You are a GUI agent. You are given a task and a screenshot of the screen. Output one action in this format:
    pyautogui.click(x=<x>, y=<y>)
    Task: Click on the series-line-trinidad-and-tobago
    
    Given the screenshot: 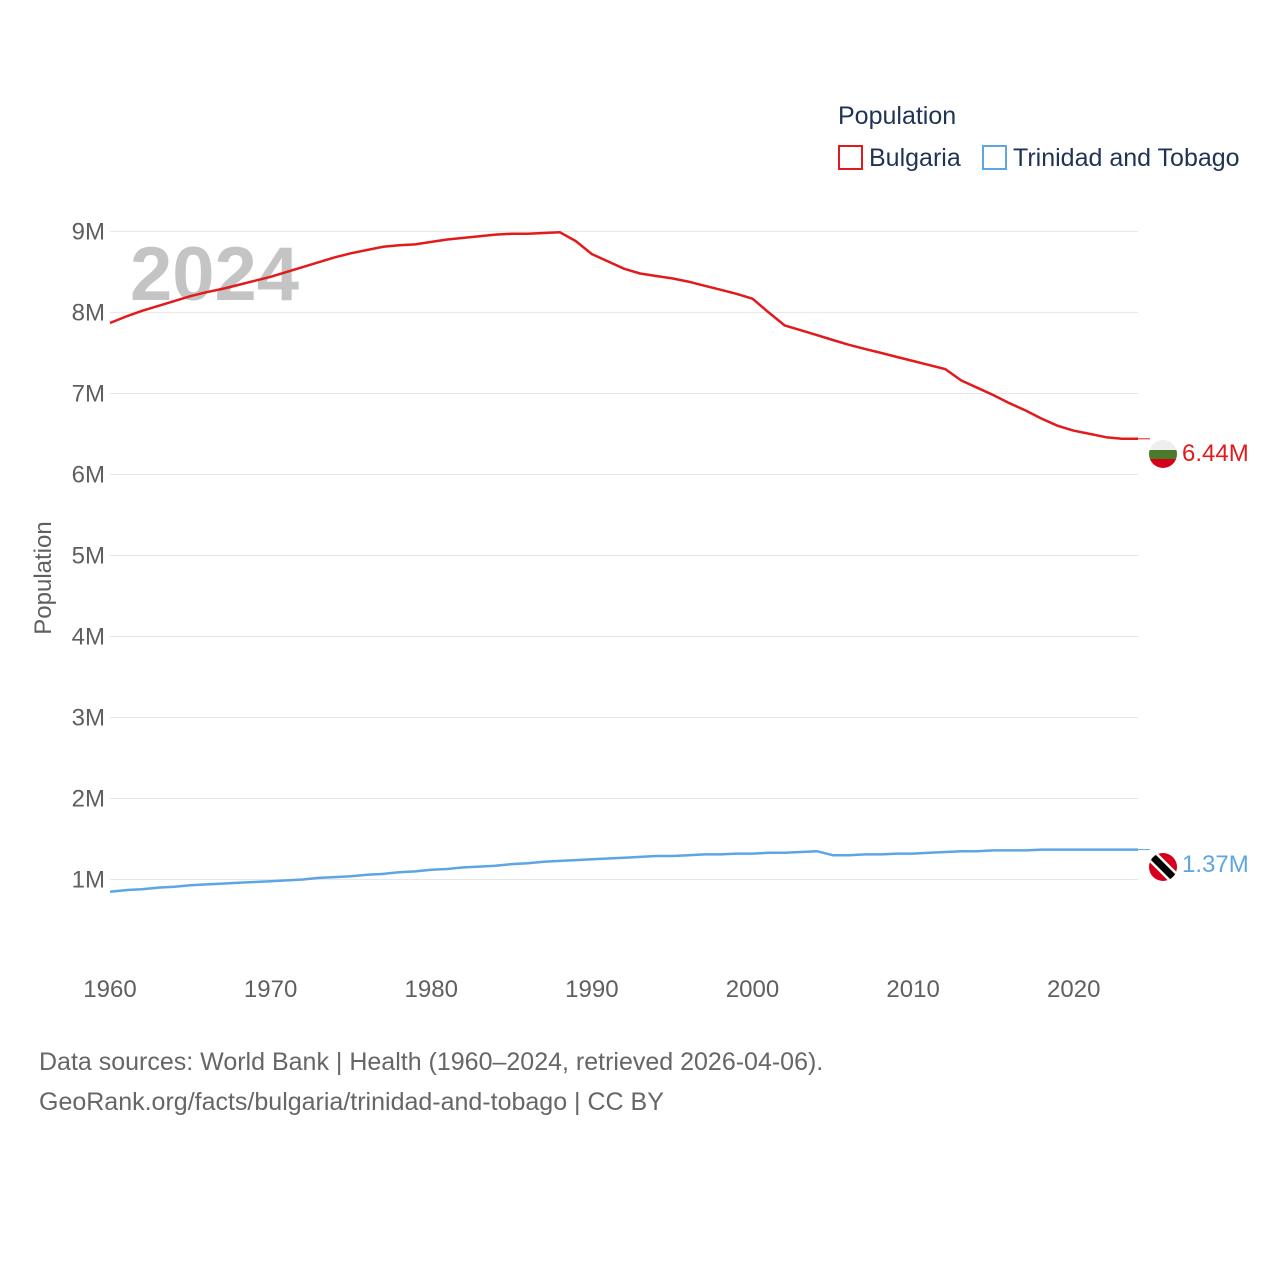 What is the action you would take?
    pyautogui.click(x=623, y=870)
    